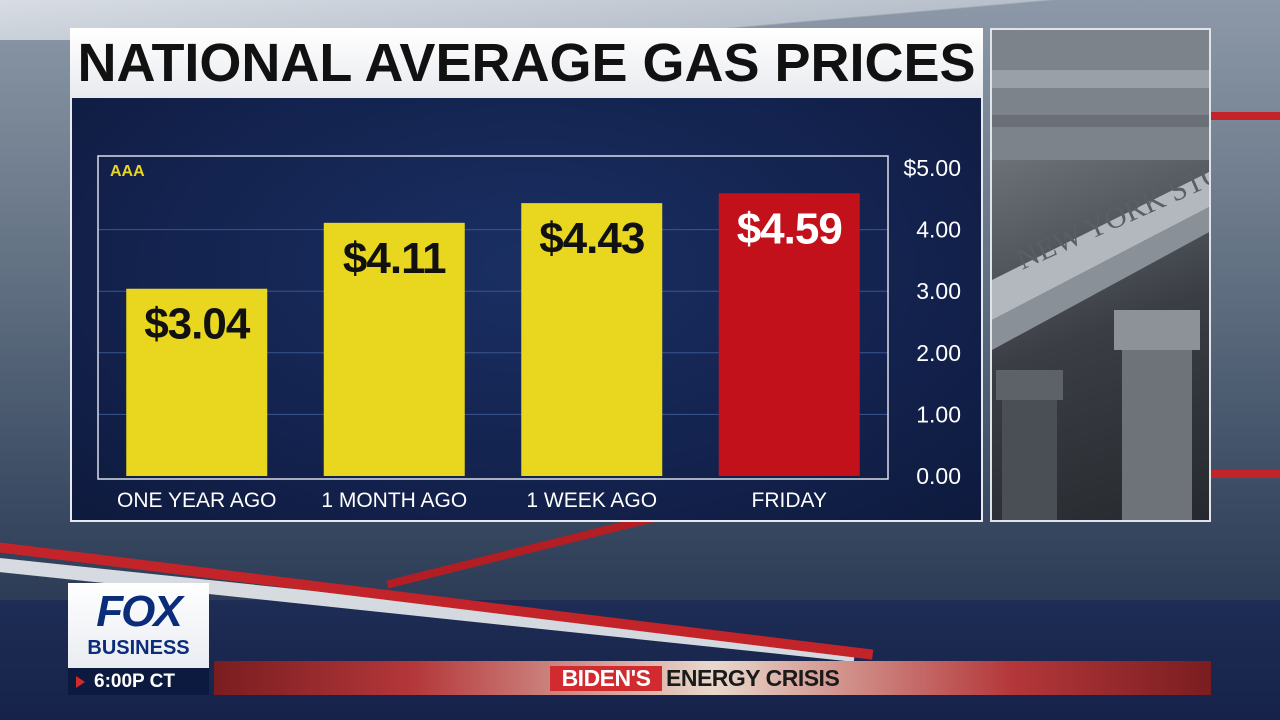 Image resolution: width=1280 pixels, height=720 pixels. I want to click on x-tick-label: ONE YEAR AGO, so click(197, 500).